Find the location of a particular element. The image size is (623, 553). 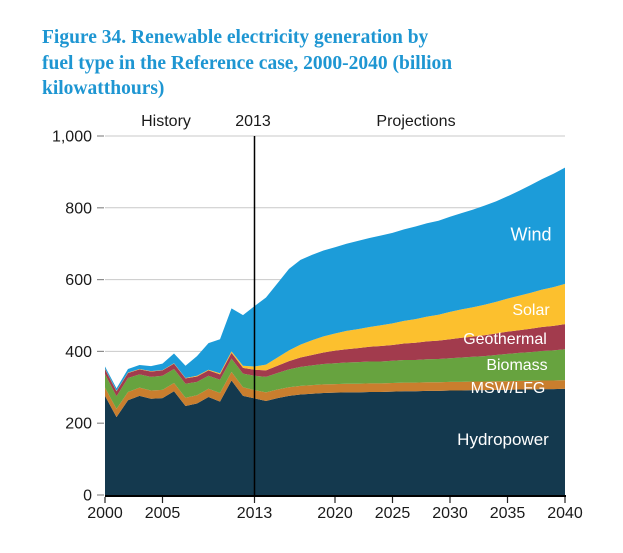

projections-period-label: Projections is located at coordinates (416, 121).